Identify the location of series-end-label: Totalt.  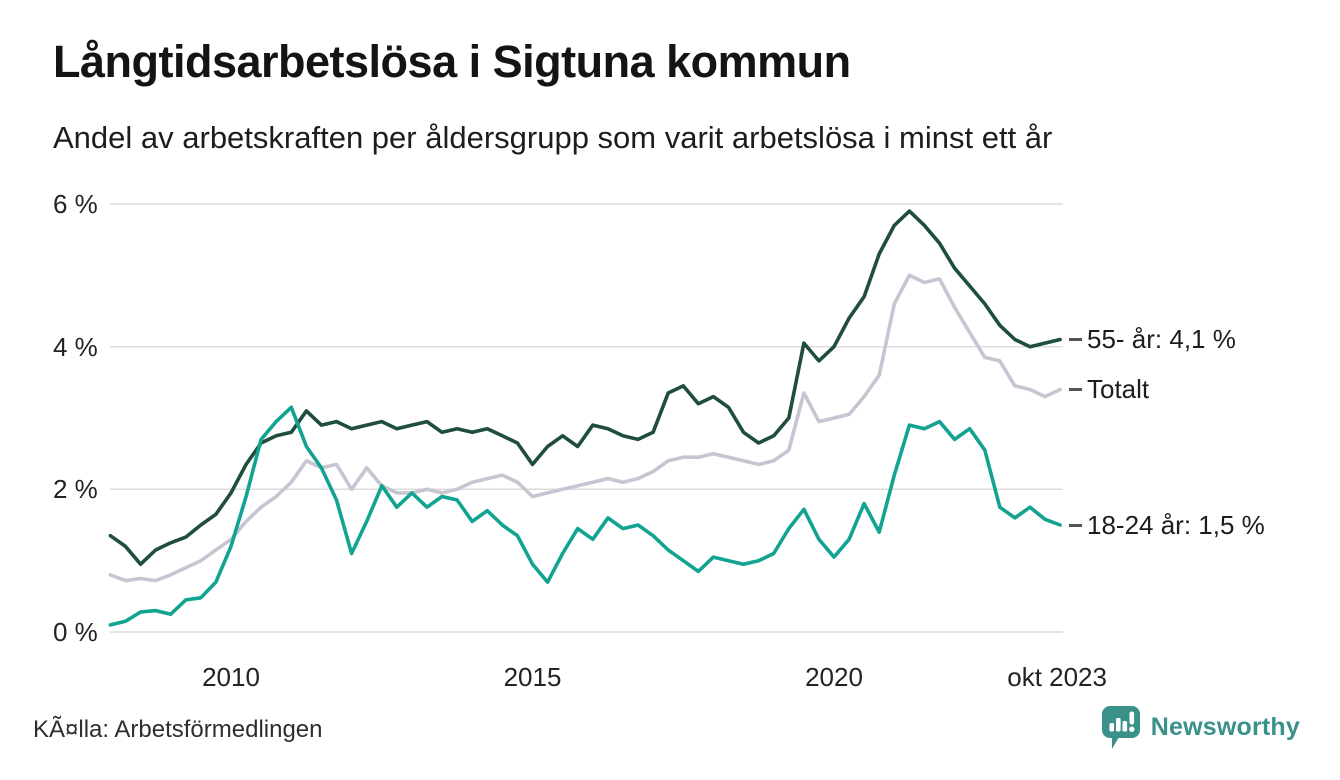
(1109, 389).